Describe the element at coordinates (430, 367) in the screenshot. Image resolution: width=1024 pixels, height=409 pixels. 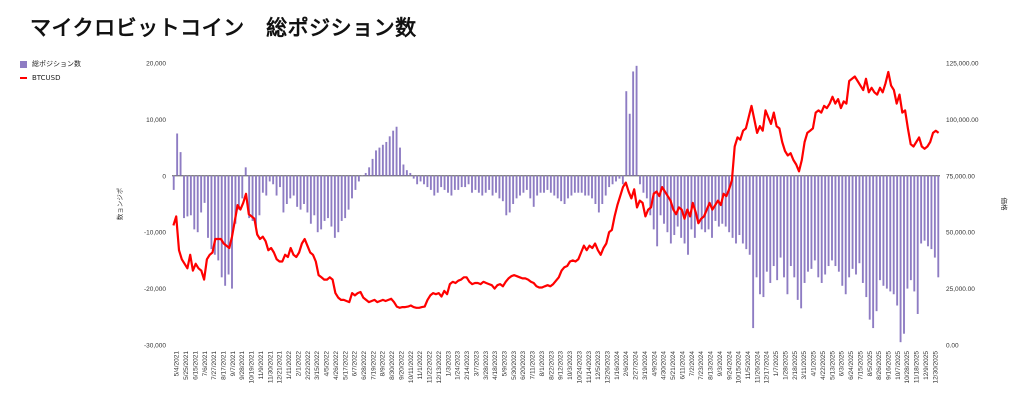
I see `x-tick-label: 11/22/2022` at that location.